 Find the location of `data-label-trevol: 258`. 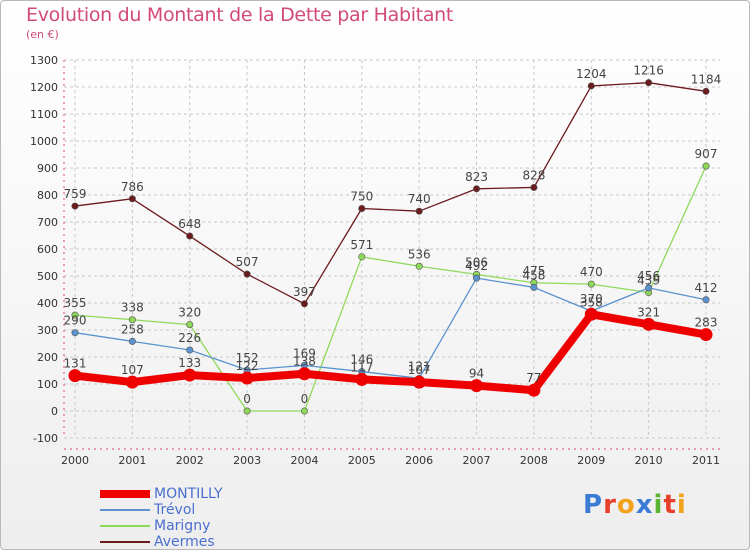

data-label-trevol: 258 is located at coordinates (132, 329).